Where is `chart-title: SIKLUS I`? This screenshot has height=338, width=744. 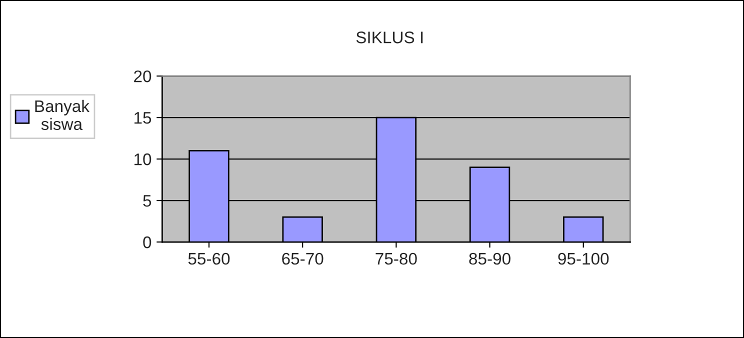 chart-title: SIKLUS I is located at coordinates (389, 38).